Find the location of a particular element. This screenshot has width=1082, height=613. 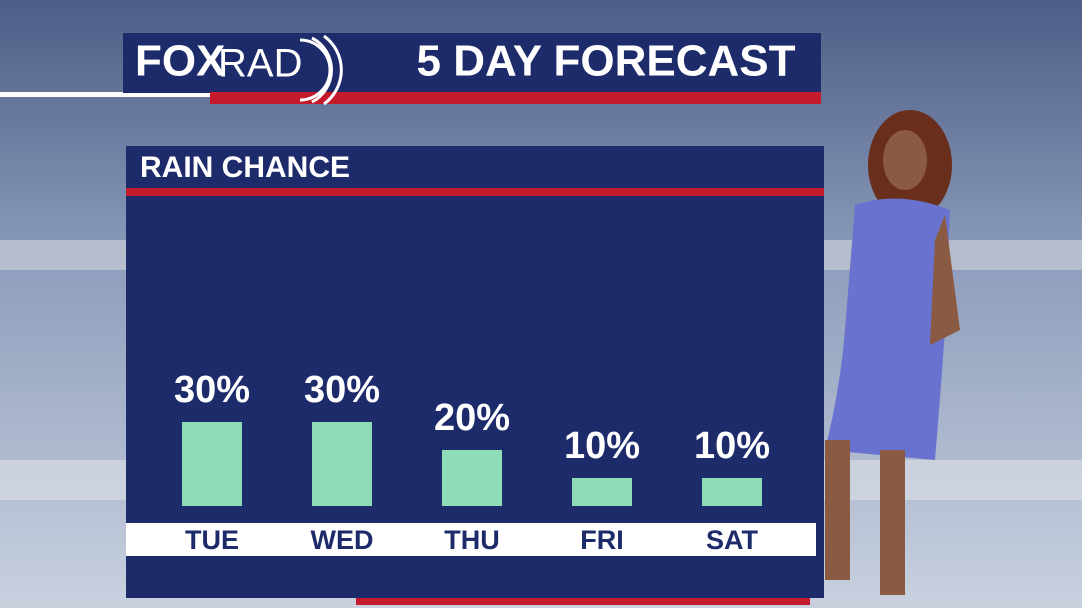

category-label: FRI is located at coordinates (602, 540).